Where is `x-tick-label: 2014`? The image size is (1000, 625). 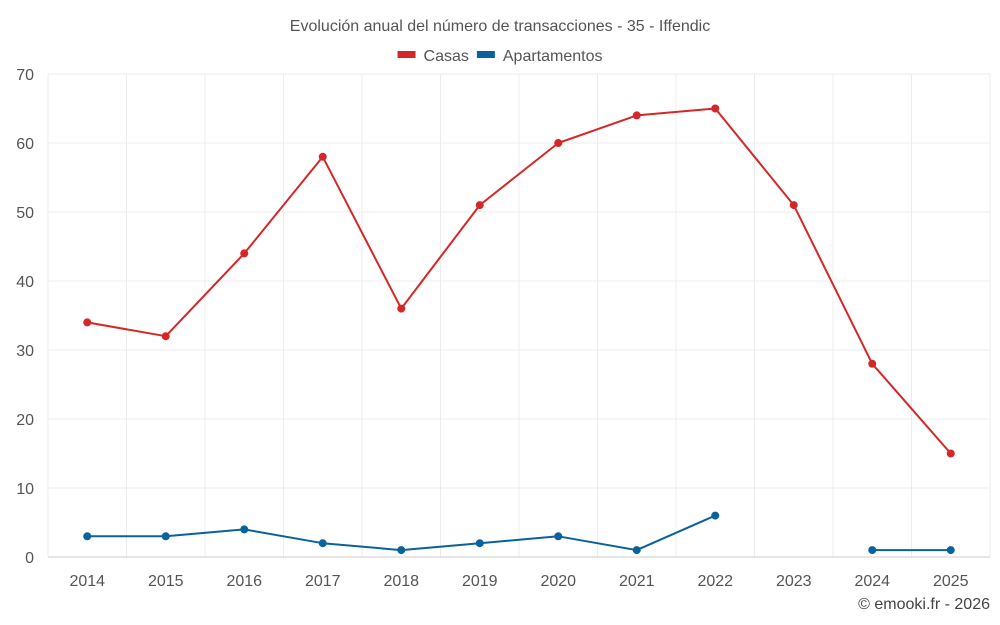 x-tick-label: 2014 is located at coordinates (87, 581).